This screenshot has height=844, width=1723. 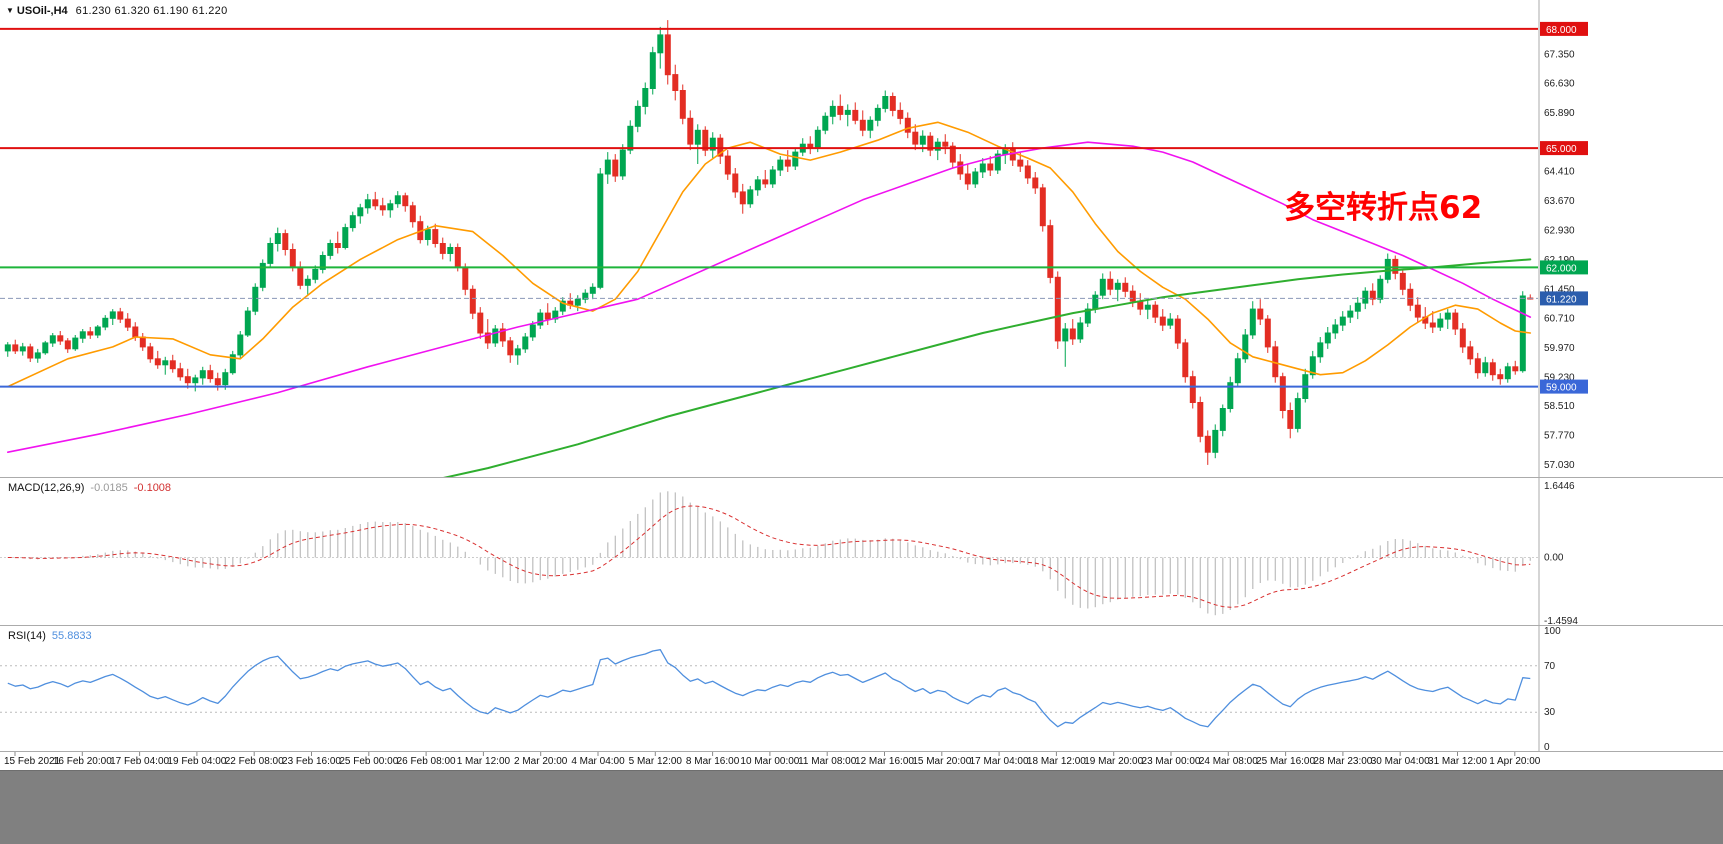 What do you see at coordinates (827, 761) in the screenshot?
I see `svg-text: 11 Mar 08:00` at bounding box center [827, 761].